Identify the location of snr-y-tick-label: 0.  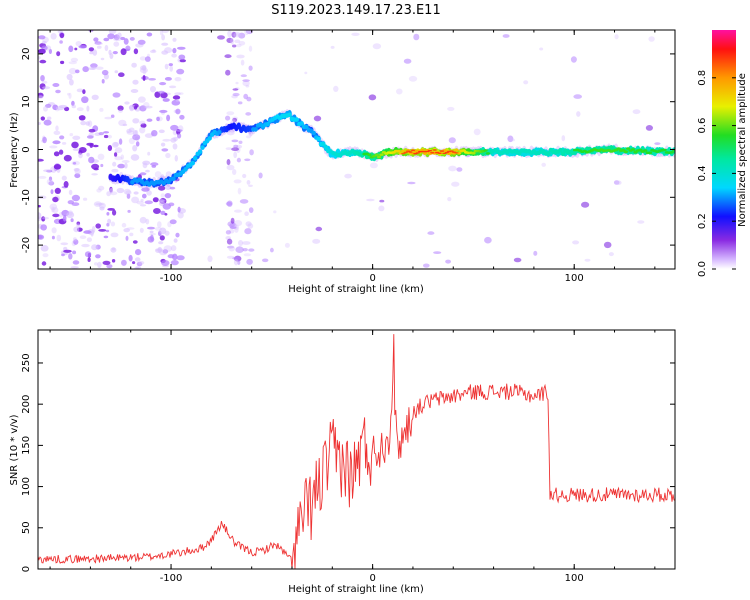
(26, 569).